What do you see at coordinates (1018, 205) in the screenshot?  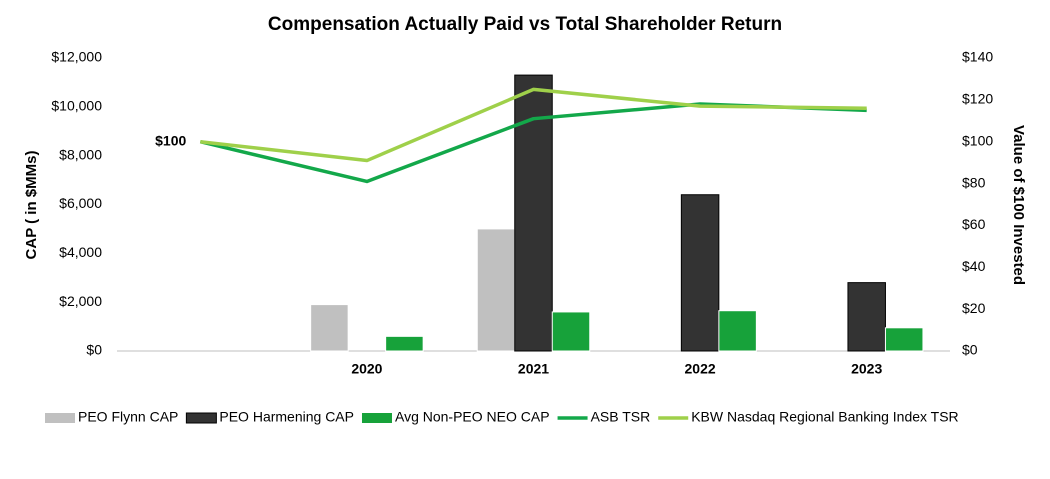 I see `y2-axis-title: Value of $100 Invested` at bounding box center [1018, 205].